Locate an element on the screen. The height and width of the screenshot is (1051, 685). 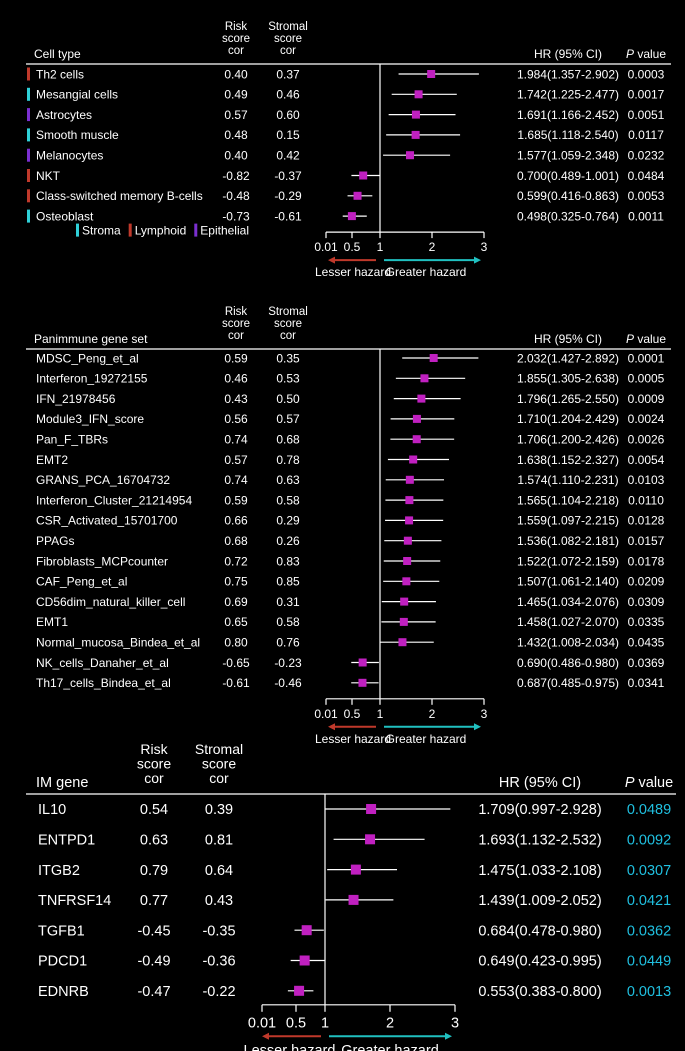
p-value-column-header: P value is located at coordinates (646, 339).